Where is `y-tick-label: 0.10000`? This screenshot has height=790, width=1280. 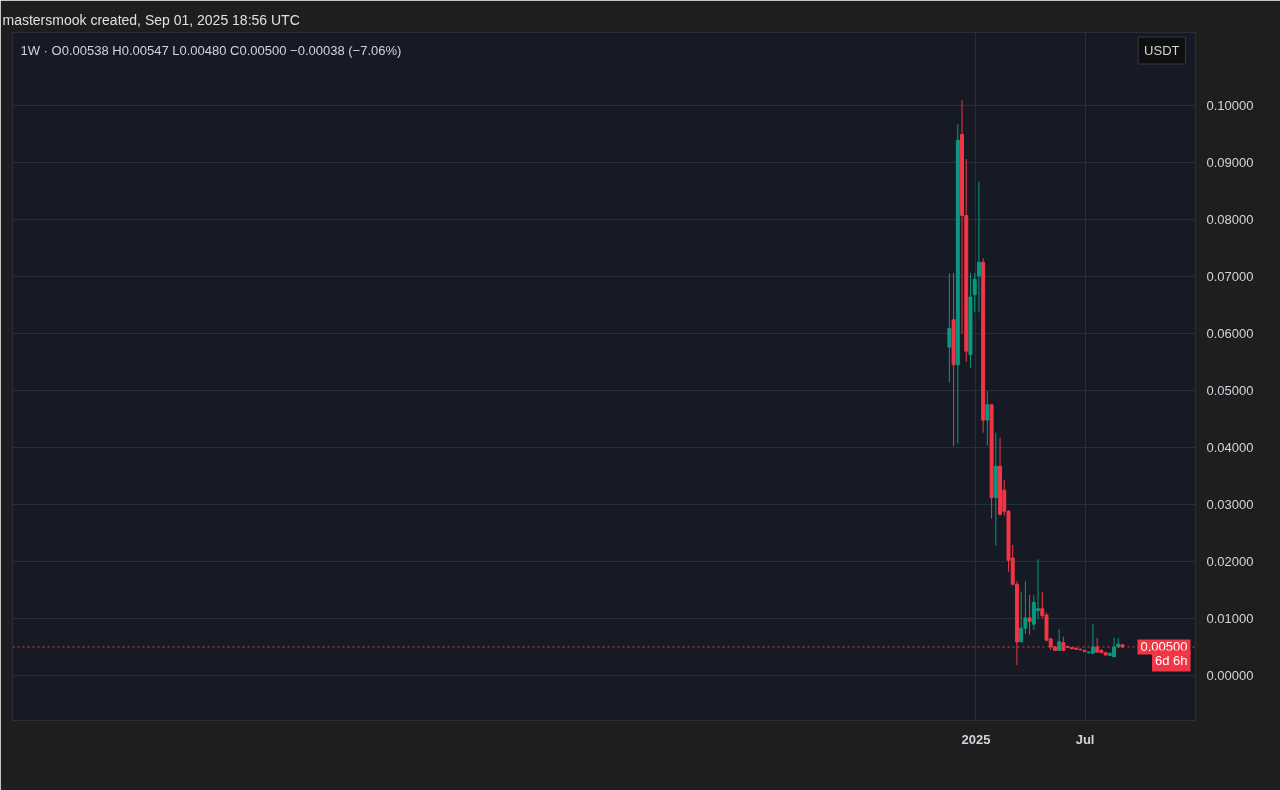
y-tick-label: 0.10000 is located at coordinates (1230, 105).